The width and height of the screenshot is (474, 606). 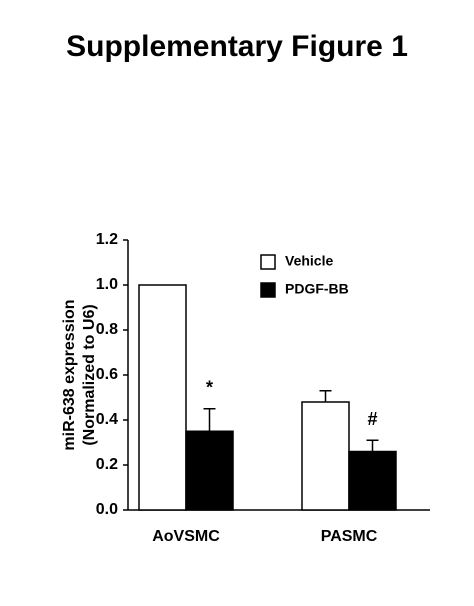 I want to click on y-tick-label: 1.0, so click(x=107, y=284).